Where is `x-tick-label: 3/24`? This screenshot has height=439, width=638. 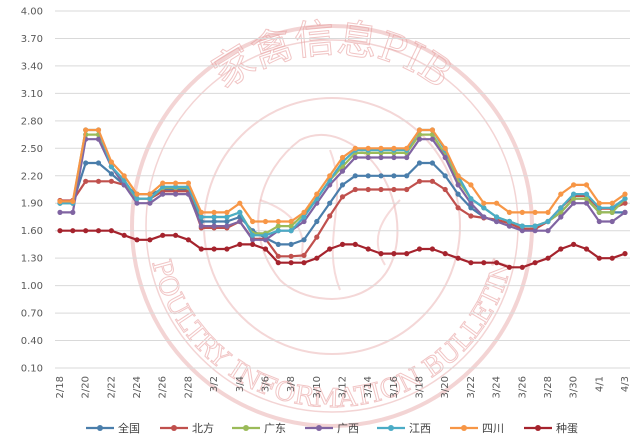
x-tick-label: 3/24 is located at coordinates (497, 387).